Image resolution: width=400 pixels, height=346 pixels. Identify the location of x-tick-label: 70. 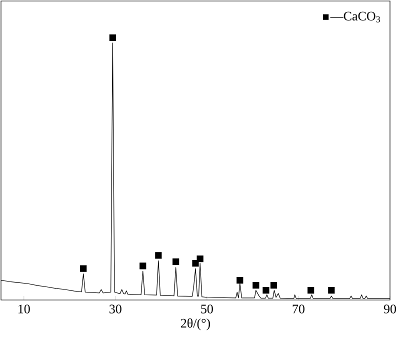
(298, 309).